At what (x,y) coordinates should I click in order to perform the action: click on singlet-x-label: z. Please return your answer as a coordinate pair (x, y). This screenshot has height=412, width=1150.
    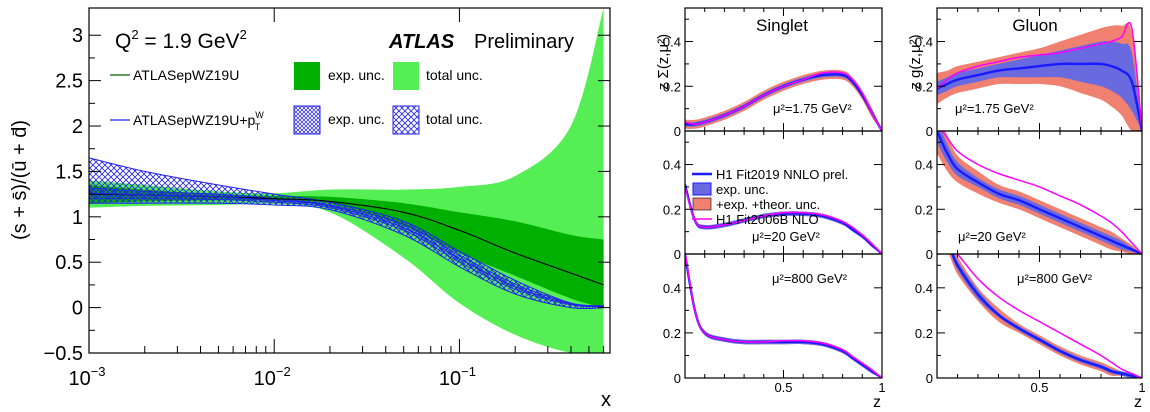
    Looking at the image, I should click on (877, 402).